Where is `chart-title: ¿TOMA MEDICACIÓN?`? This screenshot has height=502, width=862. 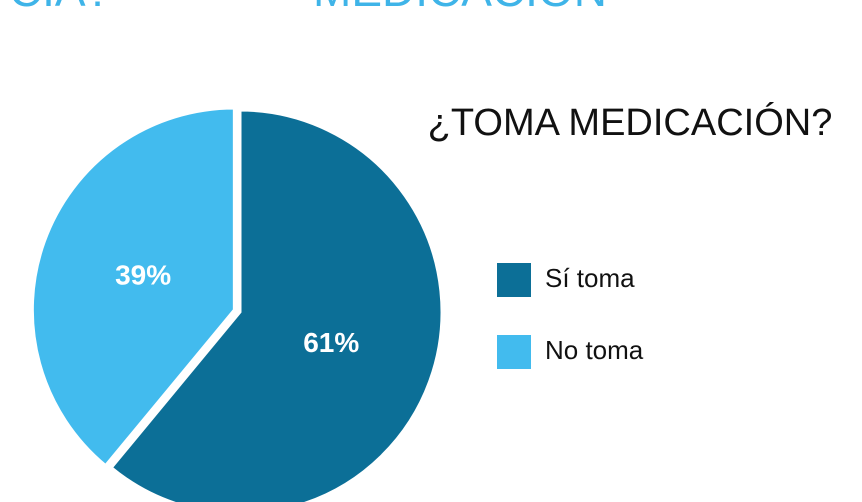
chart-title: ¿TOMA MEDICACIÓN? is located at coordinates (630, 122).